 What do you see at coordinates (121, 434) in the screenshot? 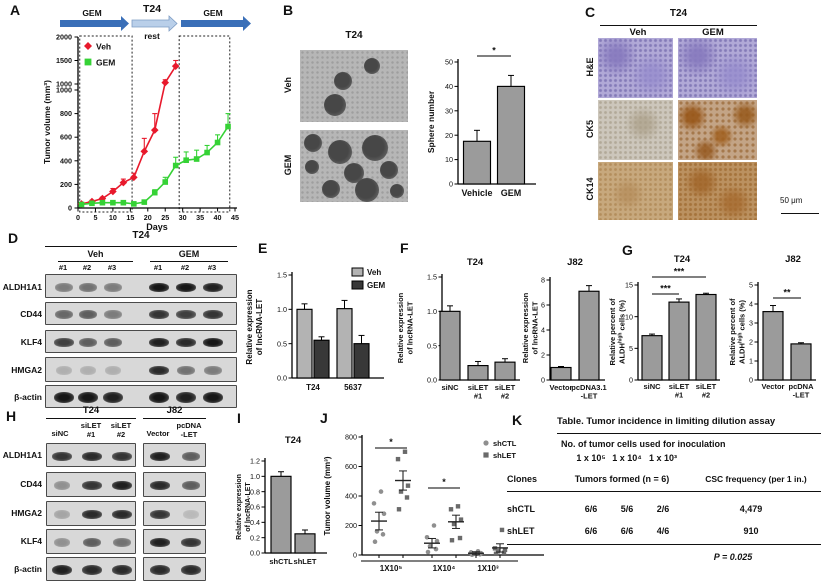
I see `lane-label: #2` at bounding box center [121, 434].